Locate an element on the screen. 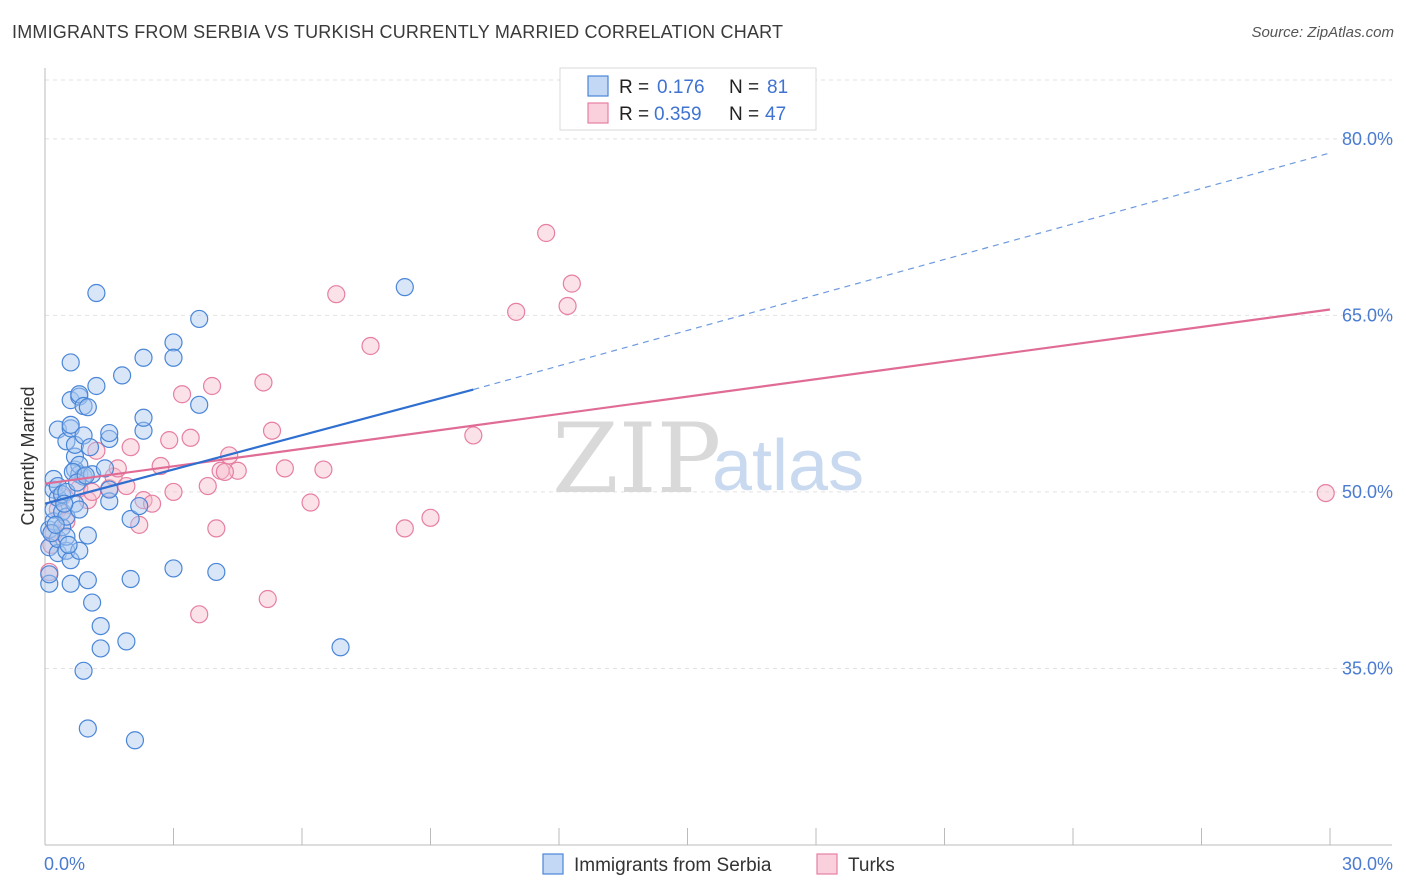 The width and height of the screenshot is (1406, 892). watermark-atlas: atlas is located at coordinates (788, 466).